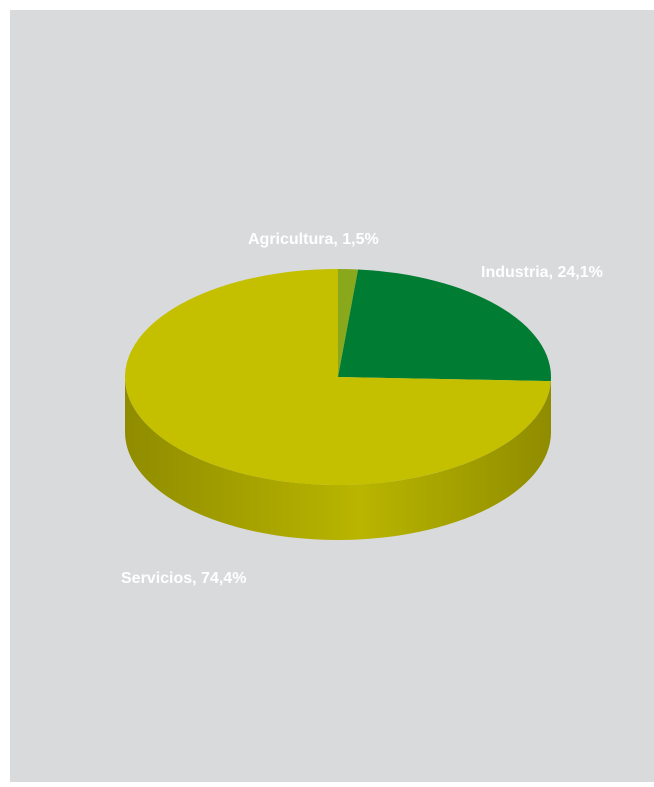 The width and height of the screenshot is (654, 787). I want to click on label-servicios: Servicios, 74,4%, so click(183, 578).